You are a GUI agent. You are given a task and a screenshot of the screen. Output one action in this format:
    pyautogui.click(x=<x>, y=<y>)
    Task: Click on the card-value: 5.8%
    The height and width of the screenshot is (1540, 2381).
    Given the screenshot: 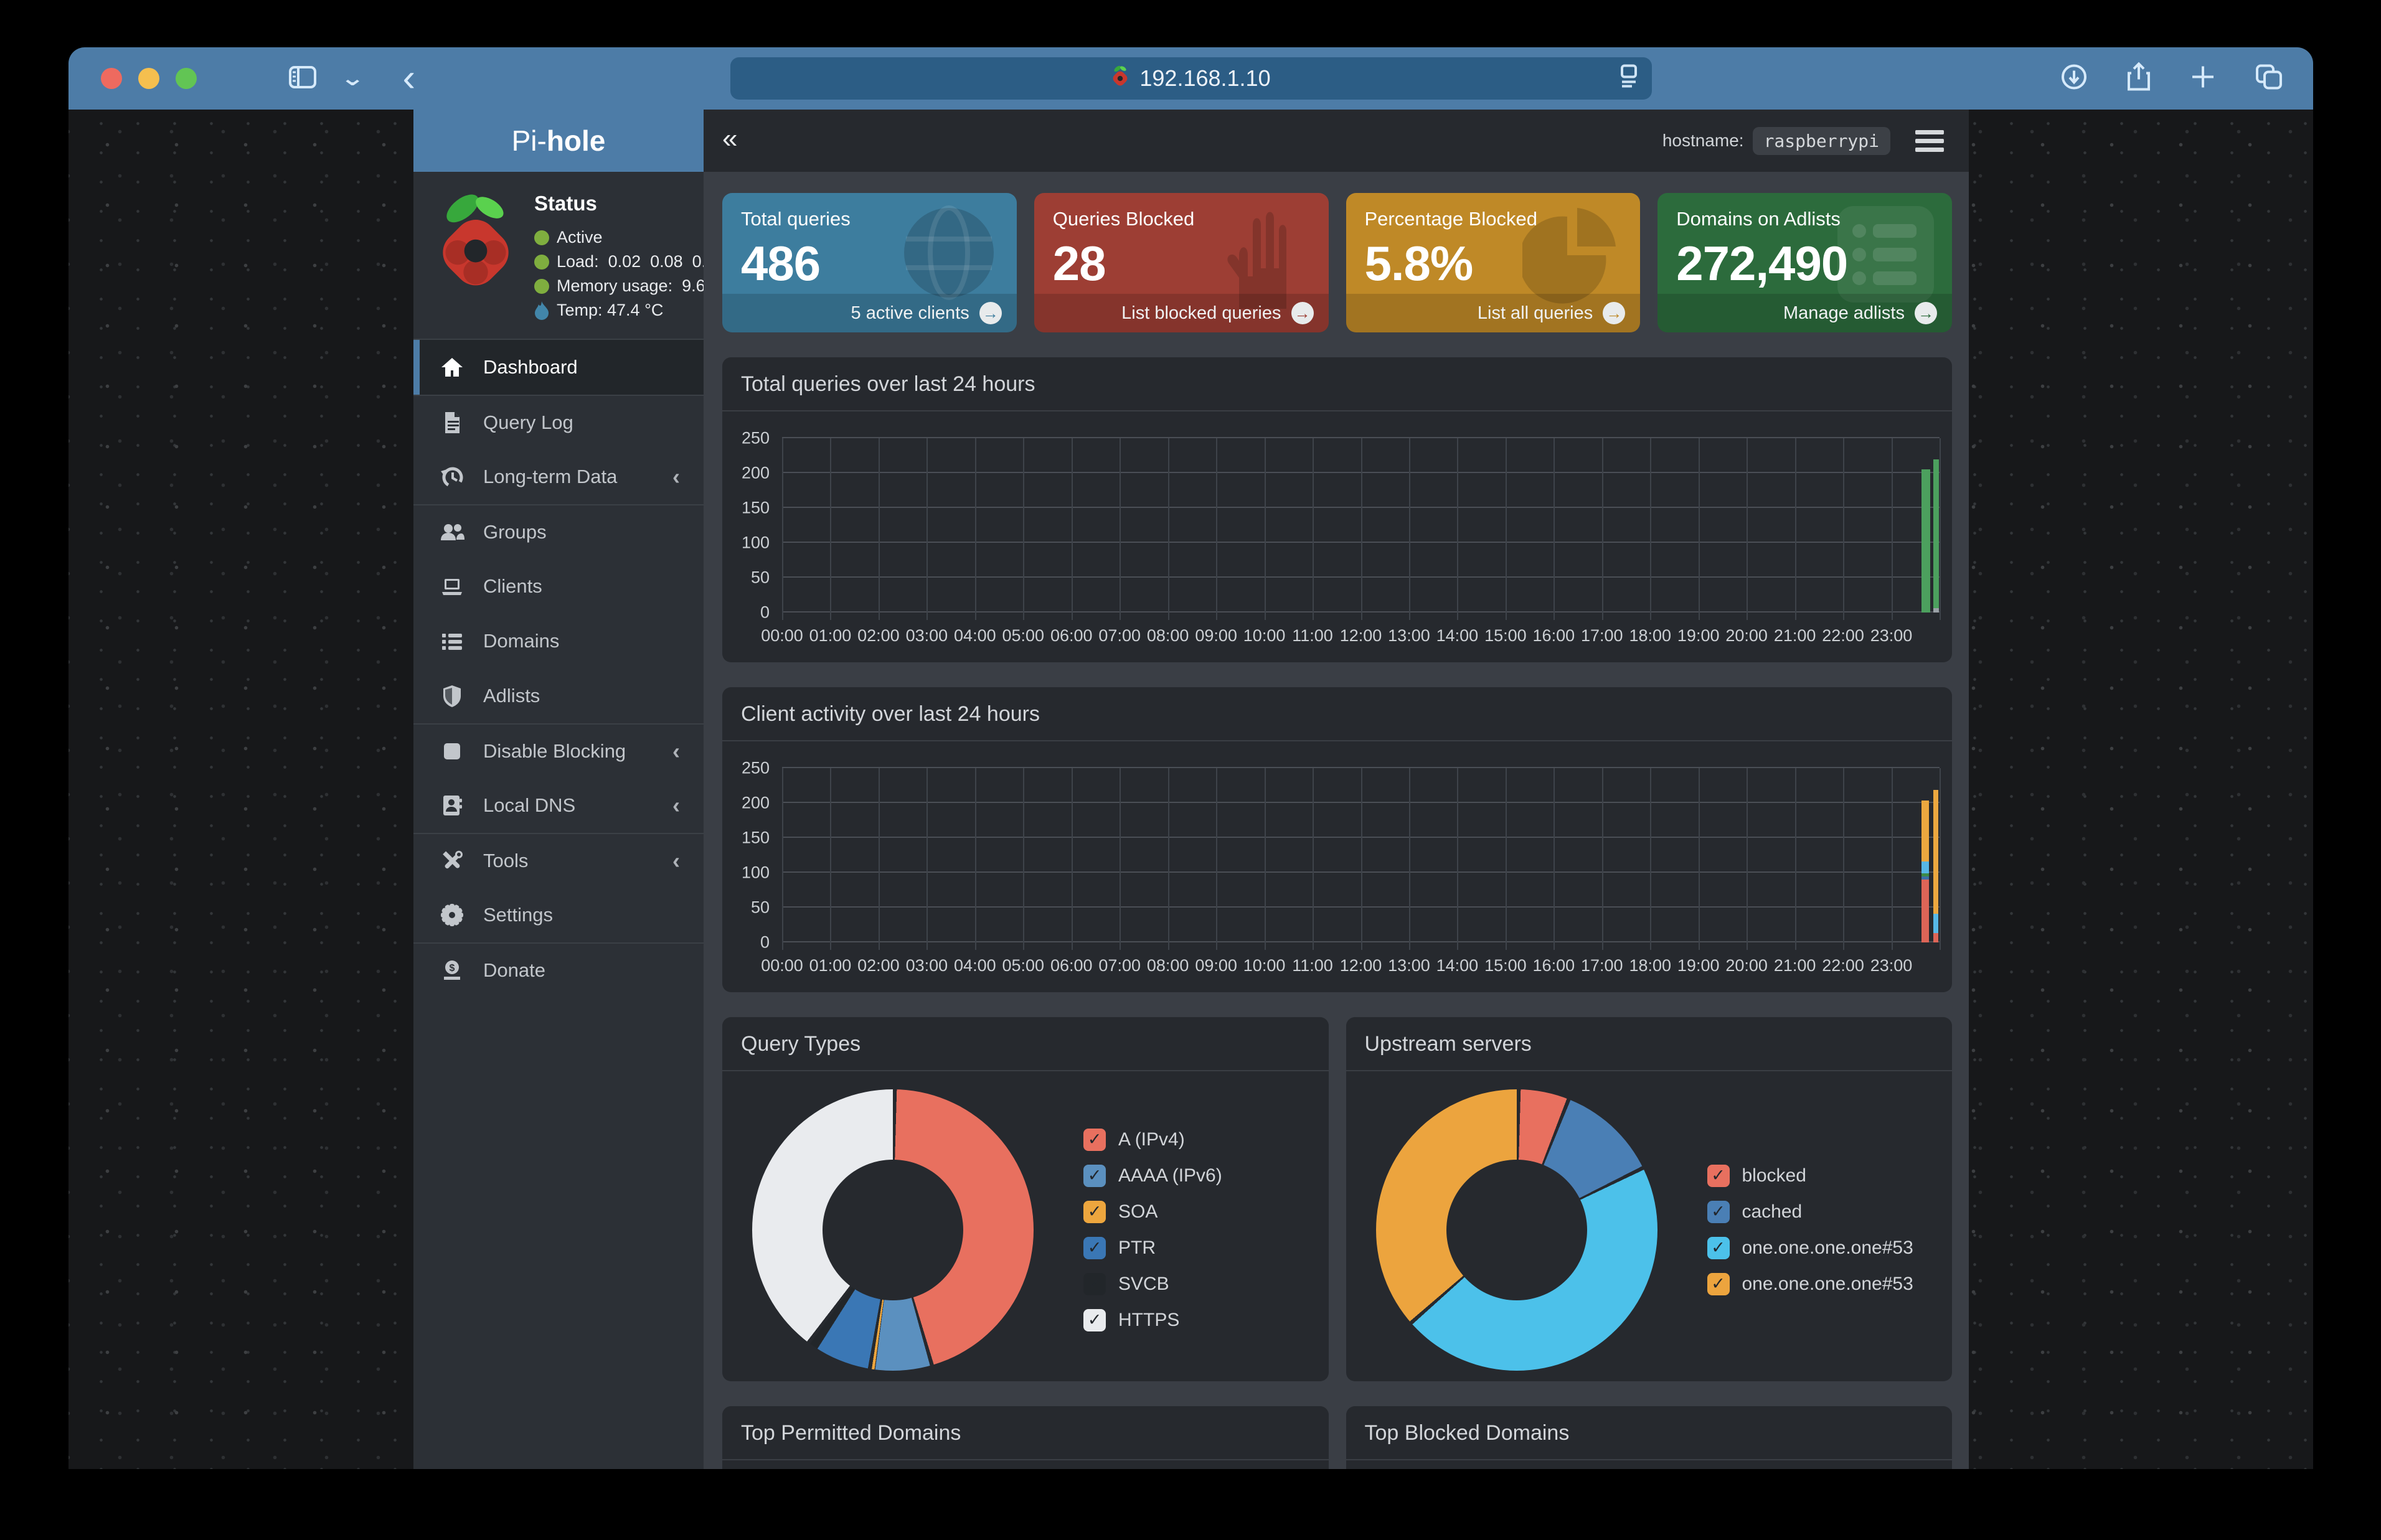 What is the action you would take?
    pyautogui.click(x=1419, y=263)
    